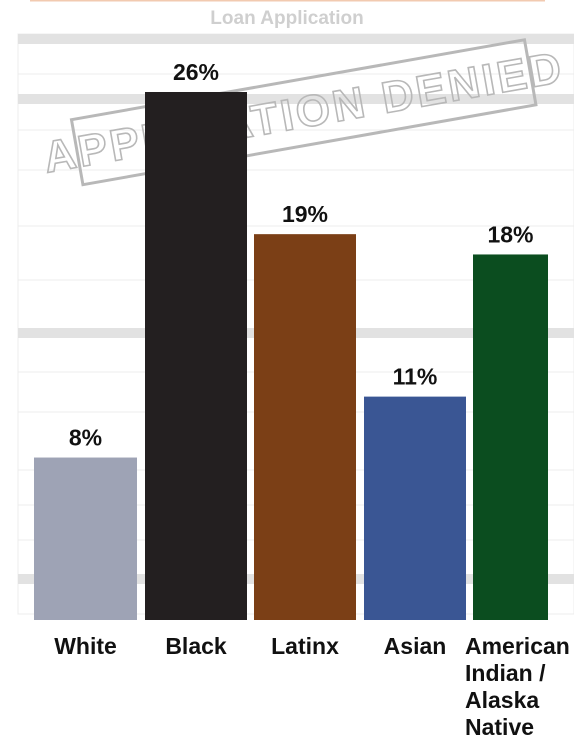 This screenshot has height=752, width=574. What do you see at coordinates (415, 377) in the screenshot?
I see `value-label: 11%` at bounding box center [415, 377].